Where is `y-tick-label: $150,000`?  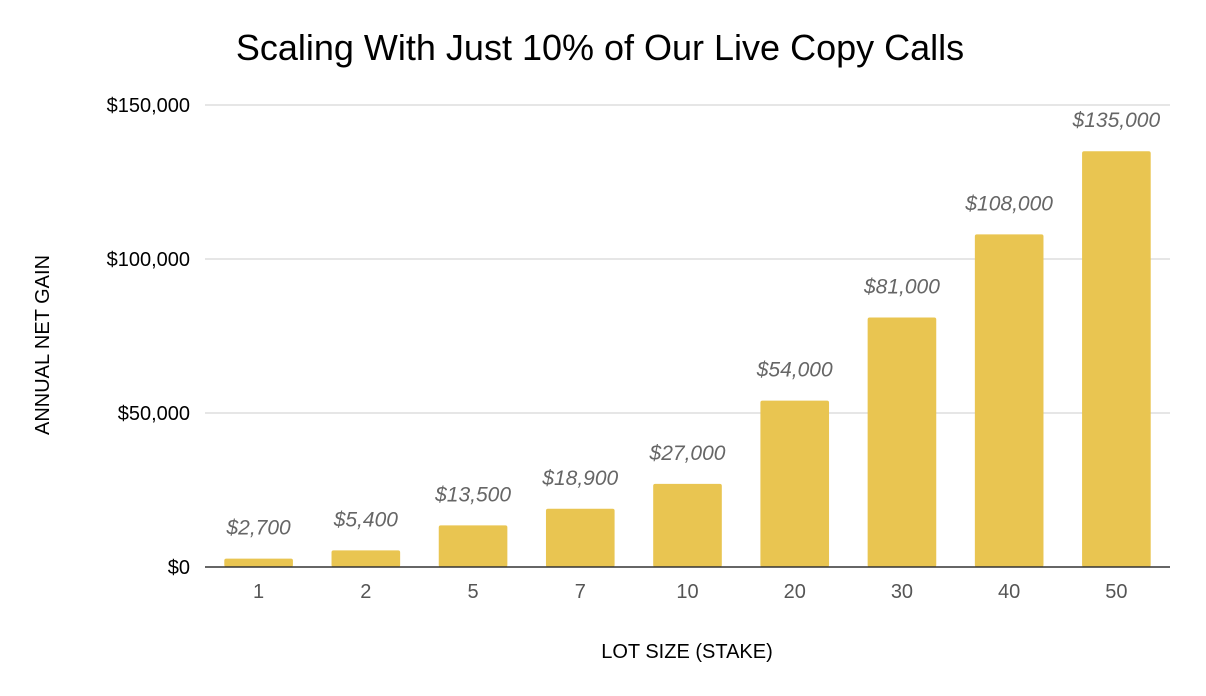 y-tick-label: $150,000 is located at coordinates (148, 106).